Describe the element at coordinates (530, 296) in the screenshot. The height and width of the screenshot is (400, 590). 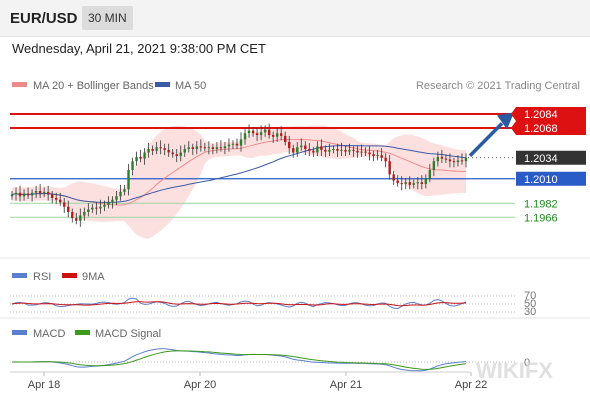
I see `rsi-level-70: 70` at that location.